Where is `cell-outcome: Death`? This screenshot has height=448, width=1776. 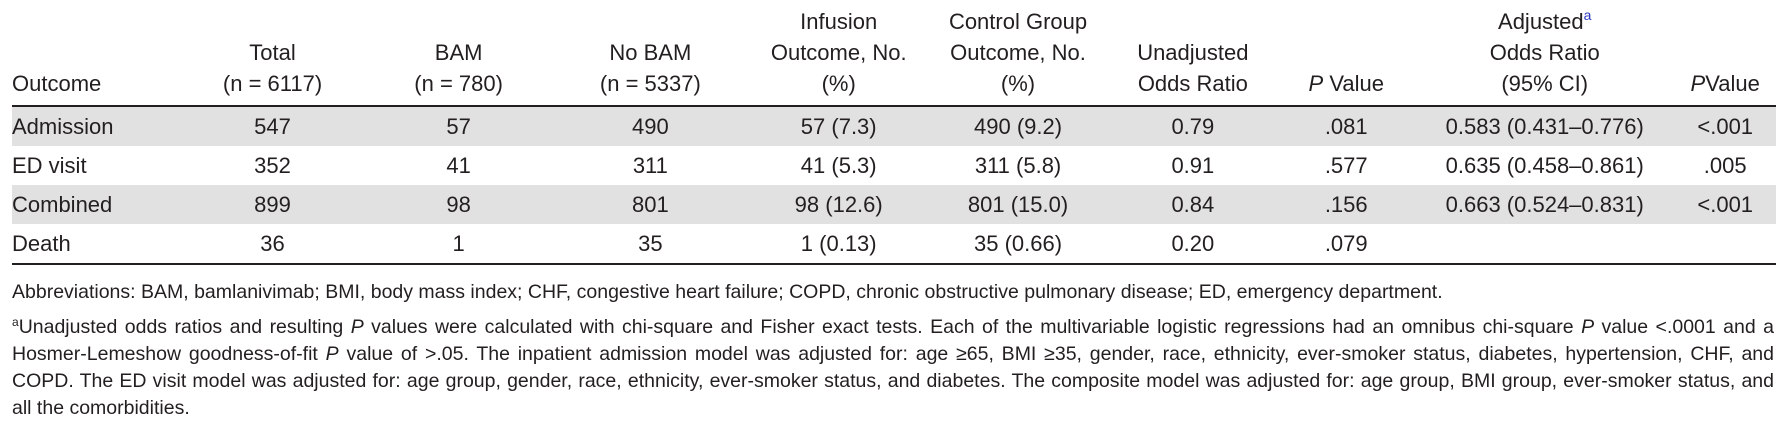 cell-outcome: Death is located at coordinates (41, 243).